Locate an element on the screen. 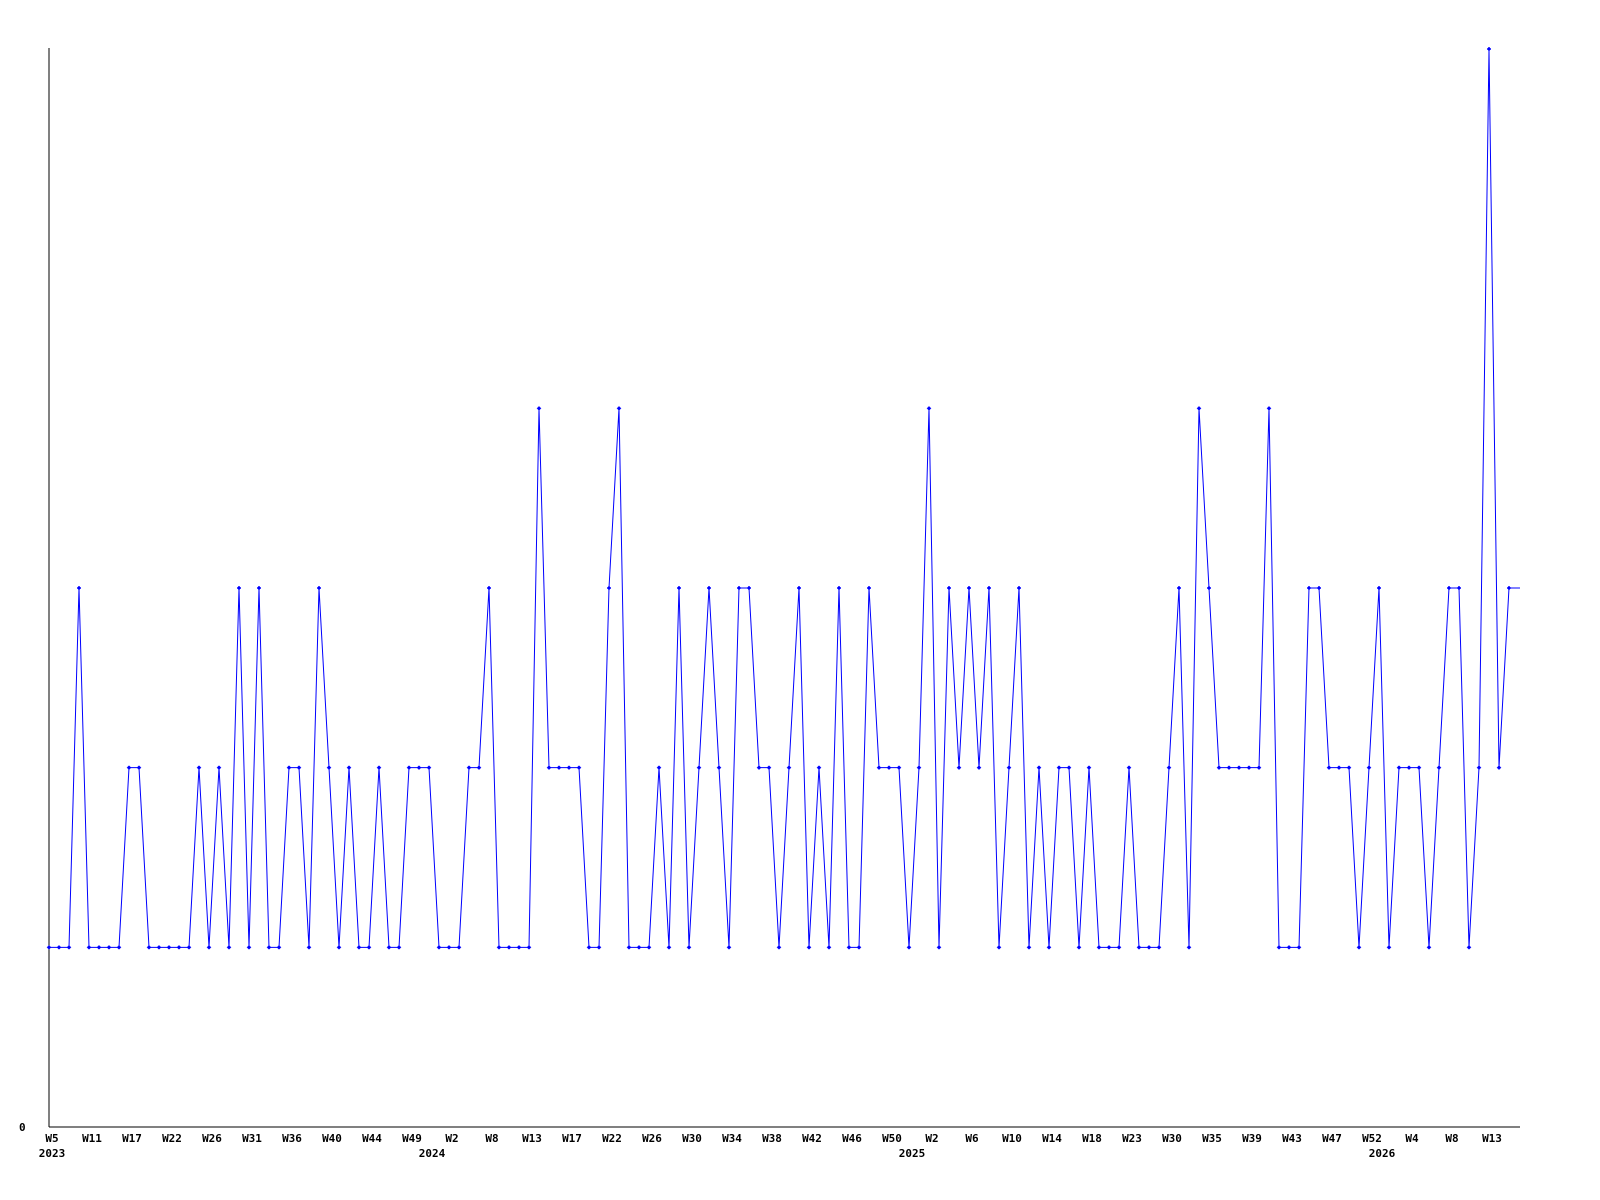  x-tick-label: W13 is located at coordinates (1492, 1138).